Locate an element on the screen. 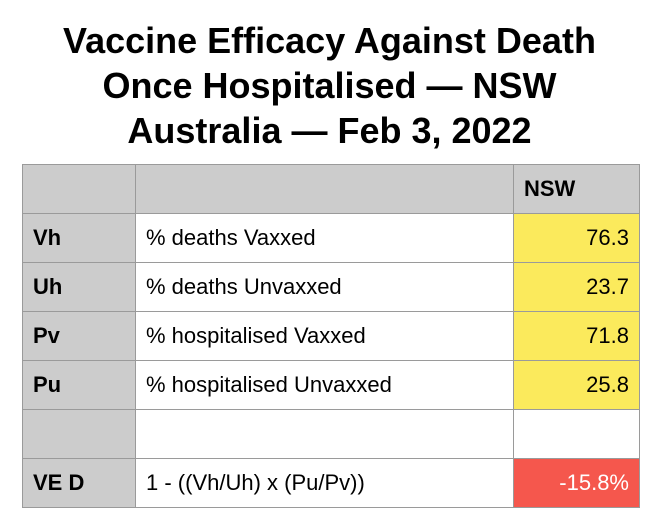 The image size is (659, 532). row-code: Vh is located at coordinates (79, 238).